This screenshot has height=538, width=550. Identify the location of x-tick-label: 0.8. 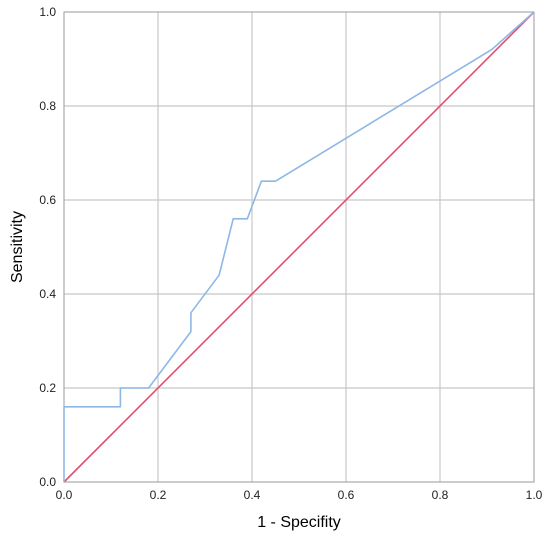
(440, 495).